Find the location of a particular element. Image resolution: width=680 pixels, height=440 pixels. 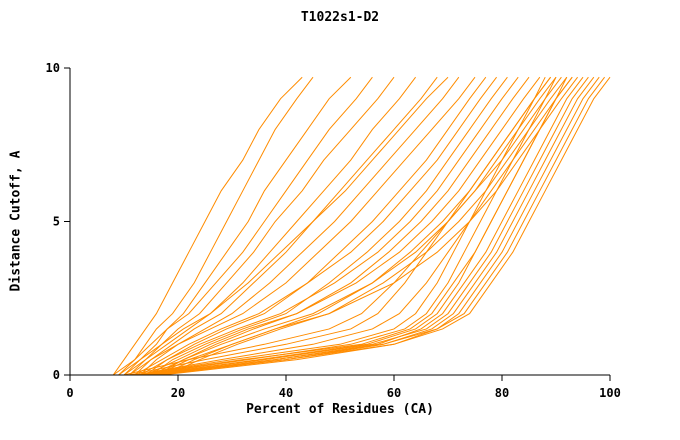

y-tick-label: 10 is located at coordinates (53, 68).